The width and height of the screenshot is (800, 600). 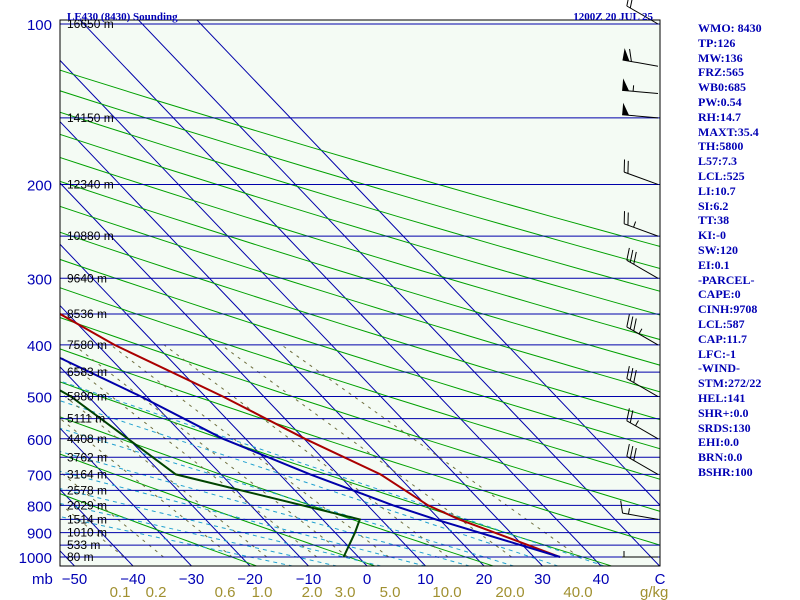 What do you see at coordinates (717, 353) in the screenshot?
I see `index-item: LFC:-1` at bounding box center [717, 353].